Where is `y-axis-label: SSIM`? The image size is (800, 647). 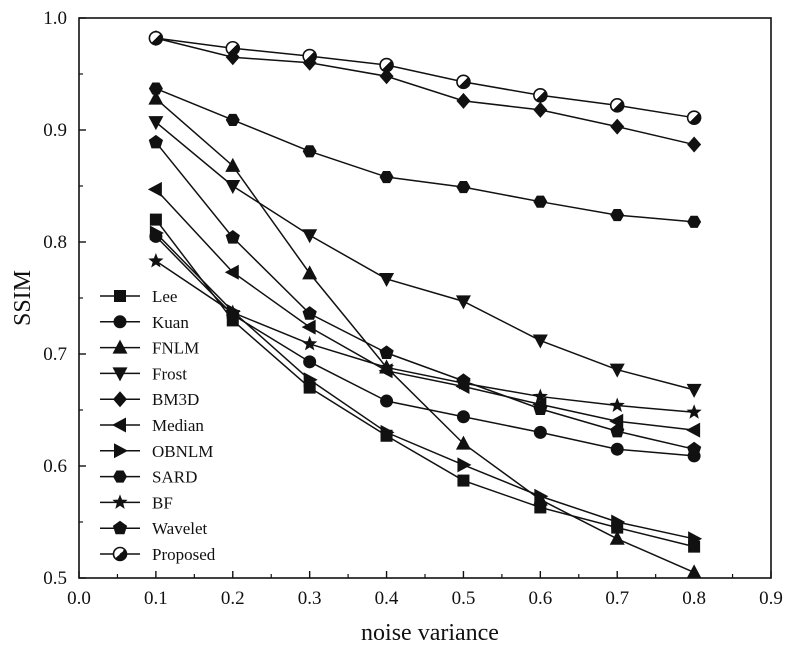
y-axis-label: SSIM is located at coordinates (23, 298).